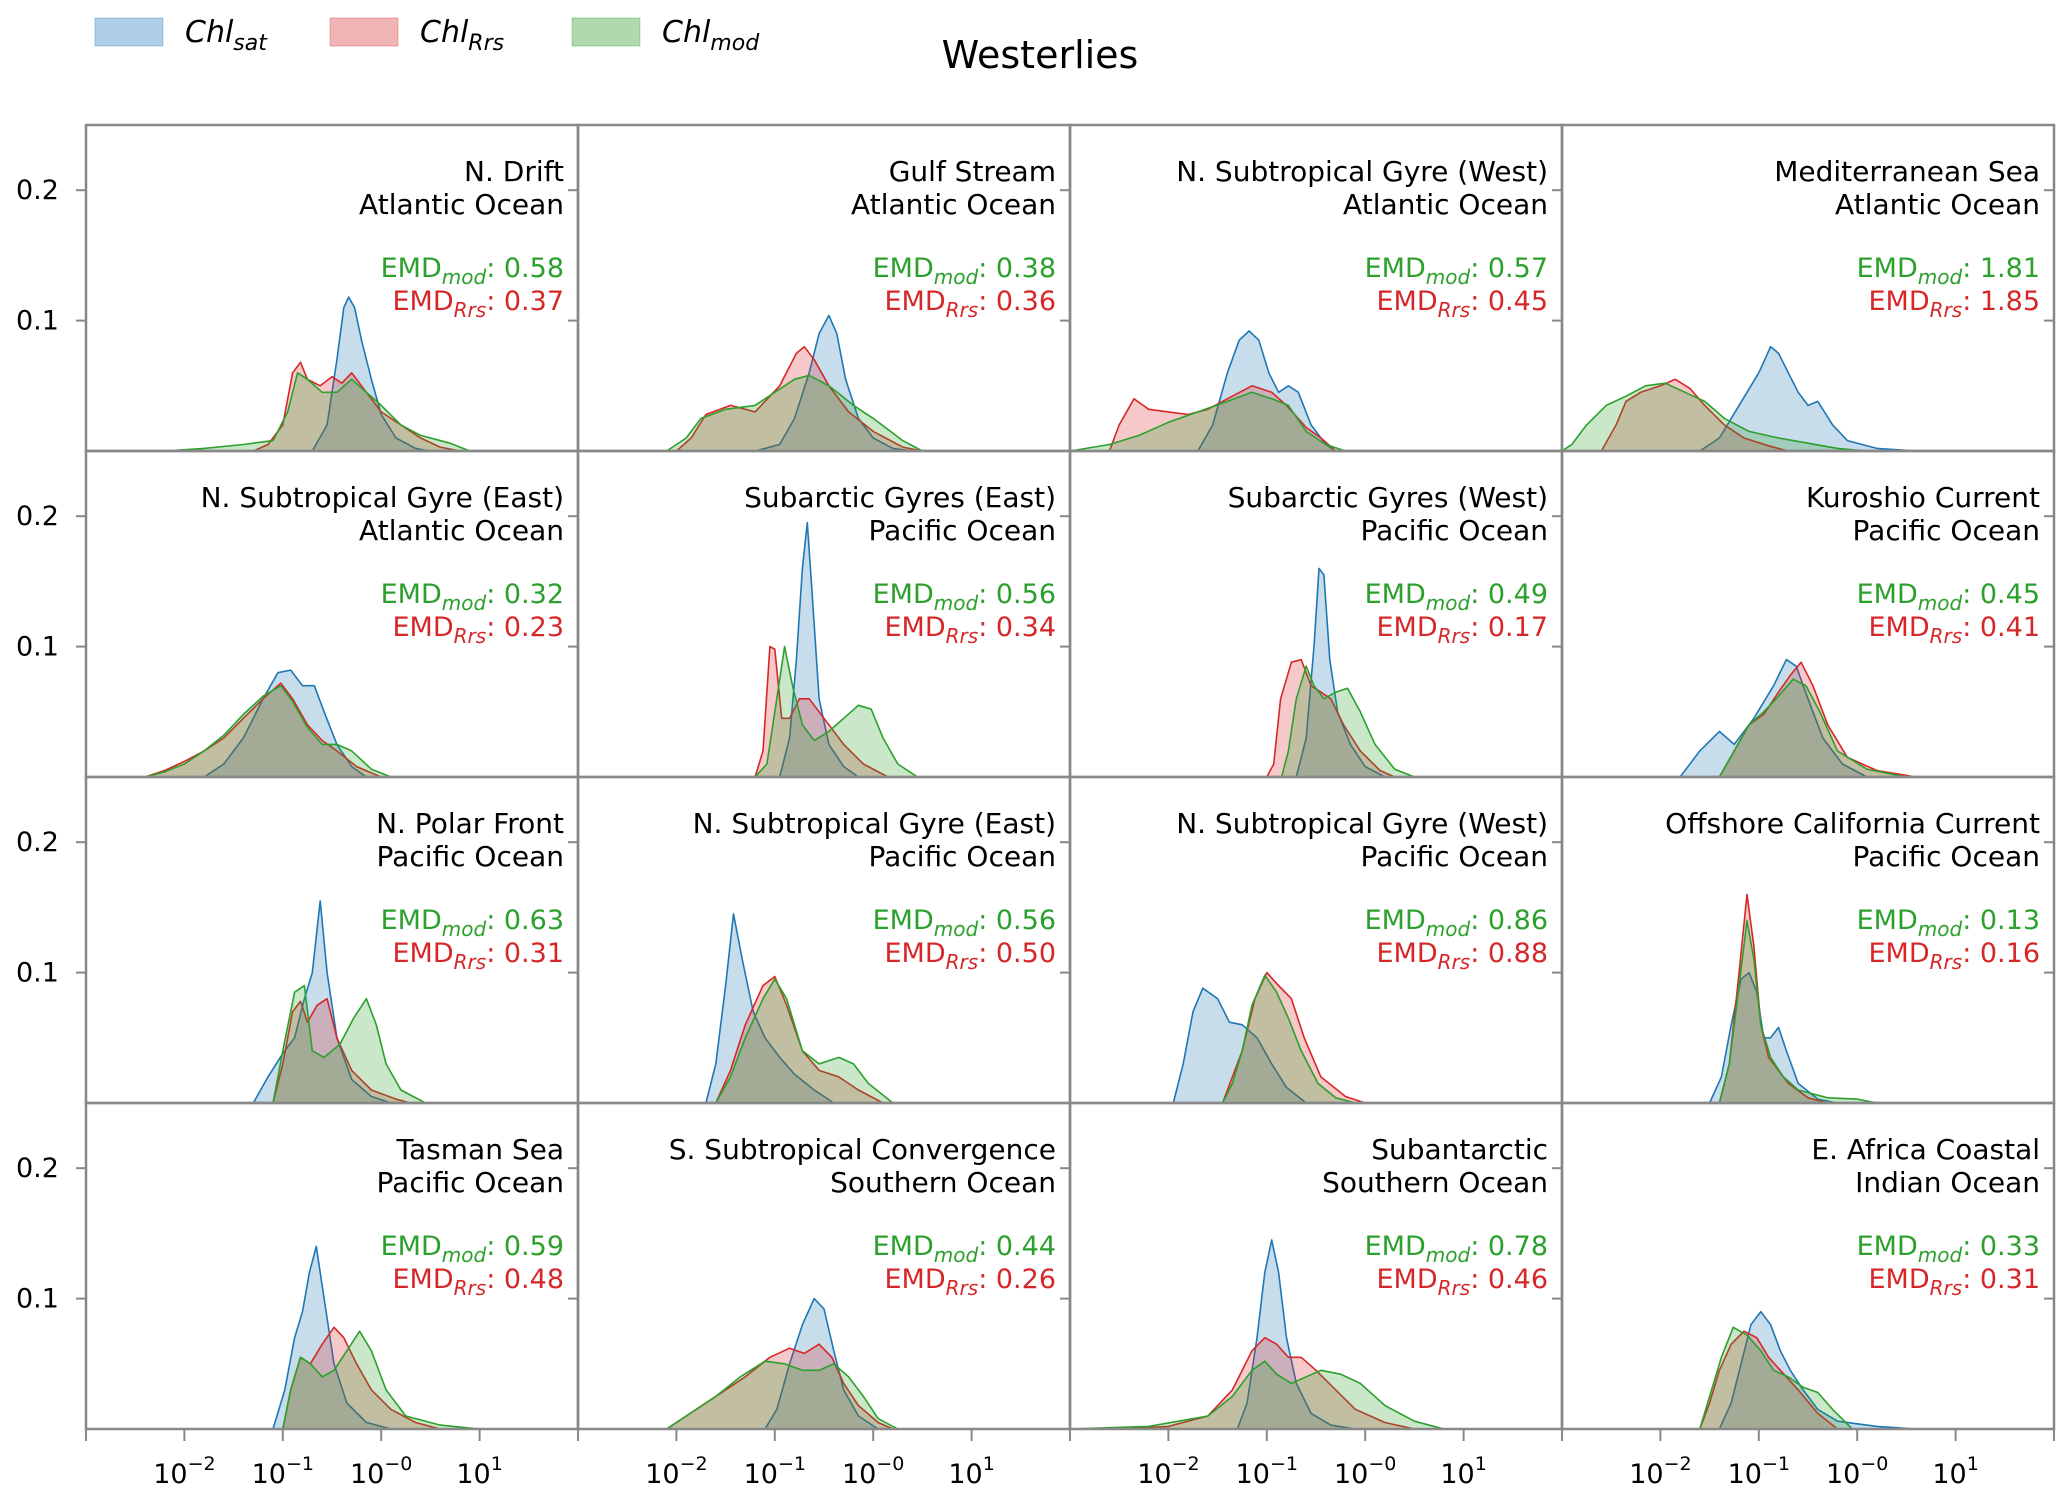 The width and height of the screenshot is (2067, 1492). I want to click on legend-label-rrs: ChlRrs, so click(462, 35).